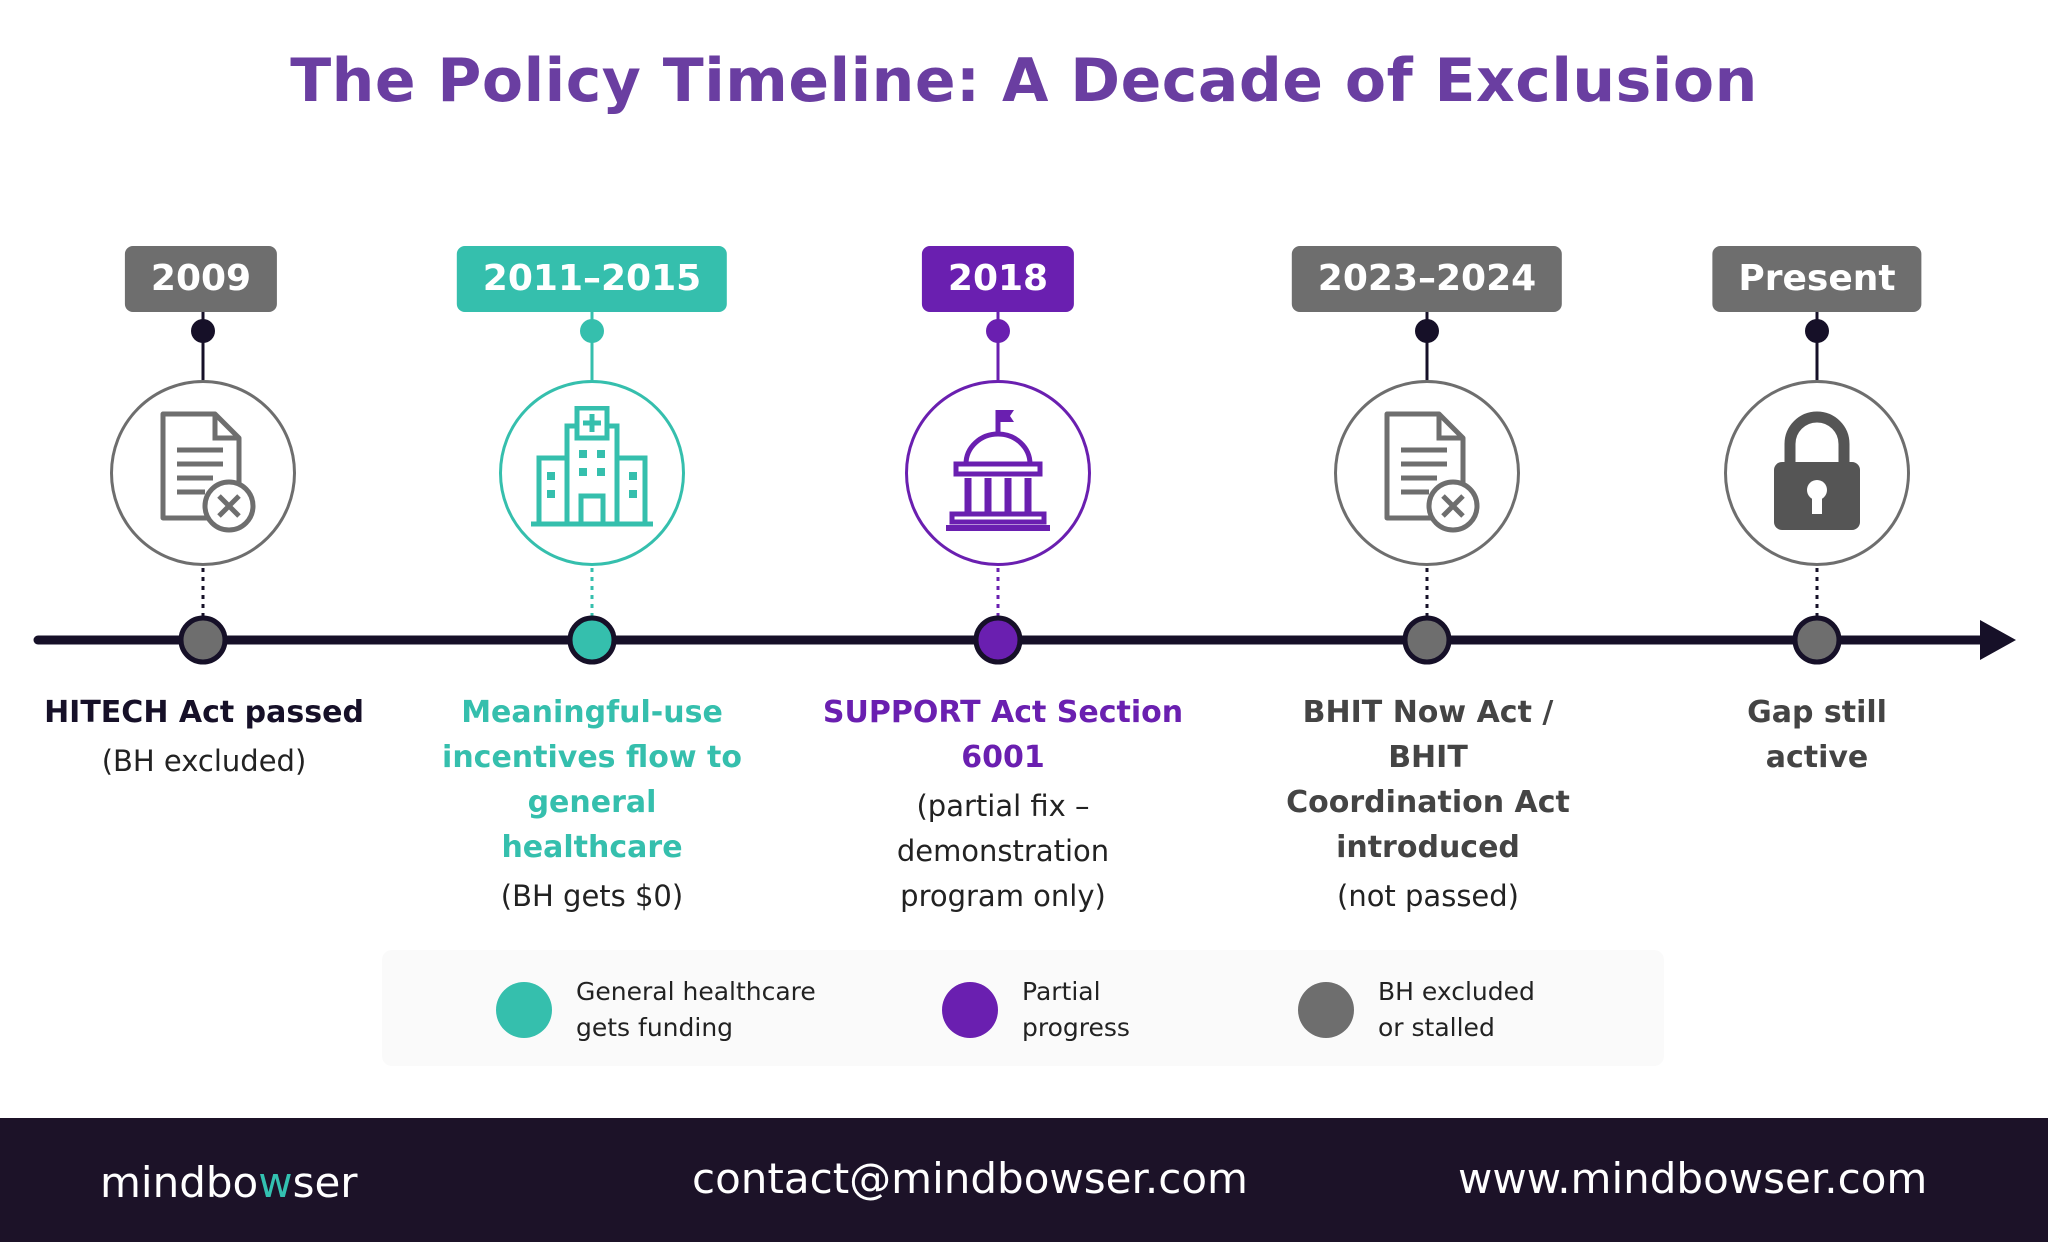  What do you see at coordinates (592, 896) in the screenshot?
I see `event-detail: (BH gets $0)` at bounding box center [592, 896].